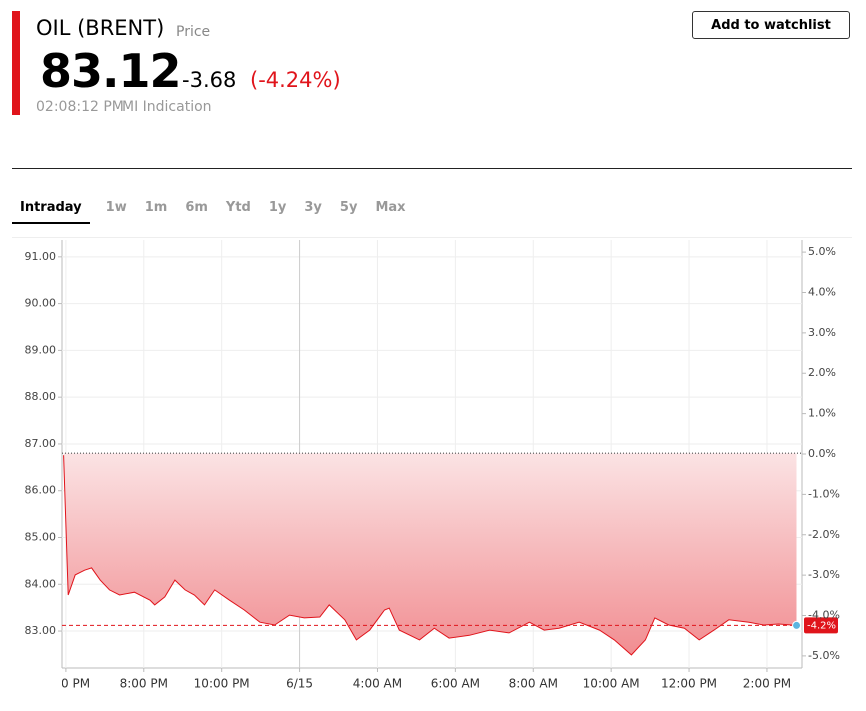 This screenshot has height=711, width=866. Describe the element at coordinates (41, 443) in the screenshot. I see `y-tick-label: 87.00` at that location.